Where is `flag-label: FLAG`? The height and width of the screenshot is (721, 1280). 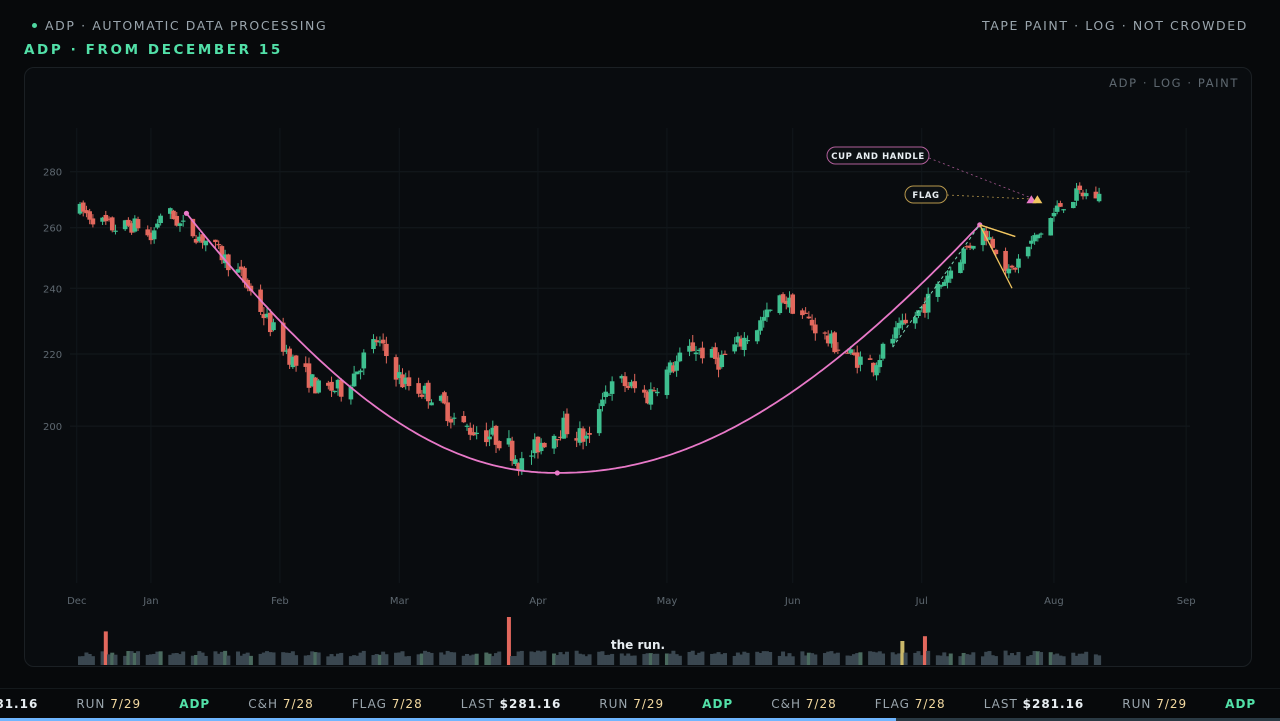 flag-label: FLAG is located at coordinates (926, 194).